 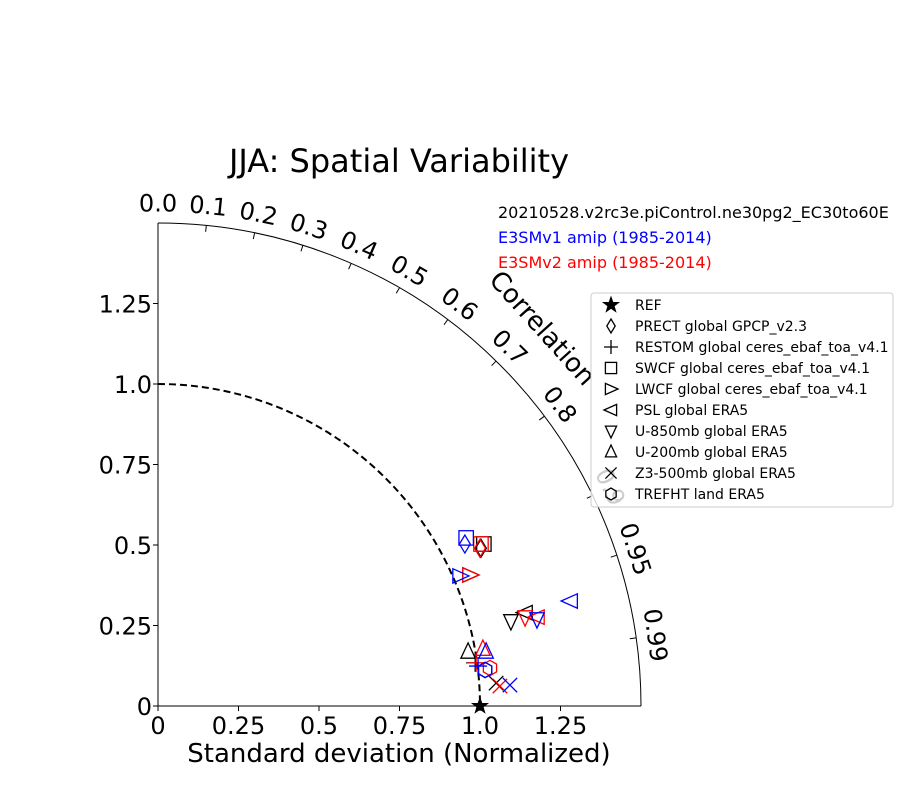 I want to click on legend-label: PRECT global GPCP_v2.3, so click(x=721, y=327).